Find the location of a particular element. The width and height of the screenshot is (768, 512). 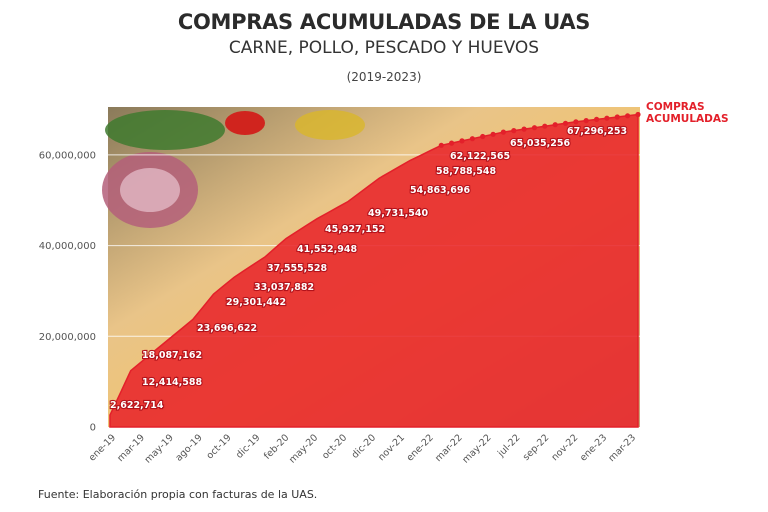

x-tick-label: ene-19 is located at coordinates (102, 447).